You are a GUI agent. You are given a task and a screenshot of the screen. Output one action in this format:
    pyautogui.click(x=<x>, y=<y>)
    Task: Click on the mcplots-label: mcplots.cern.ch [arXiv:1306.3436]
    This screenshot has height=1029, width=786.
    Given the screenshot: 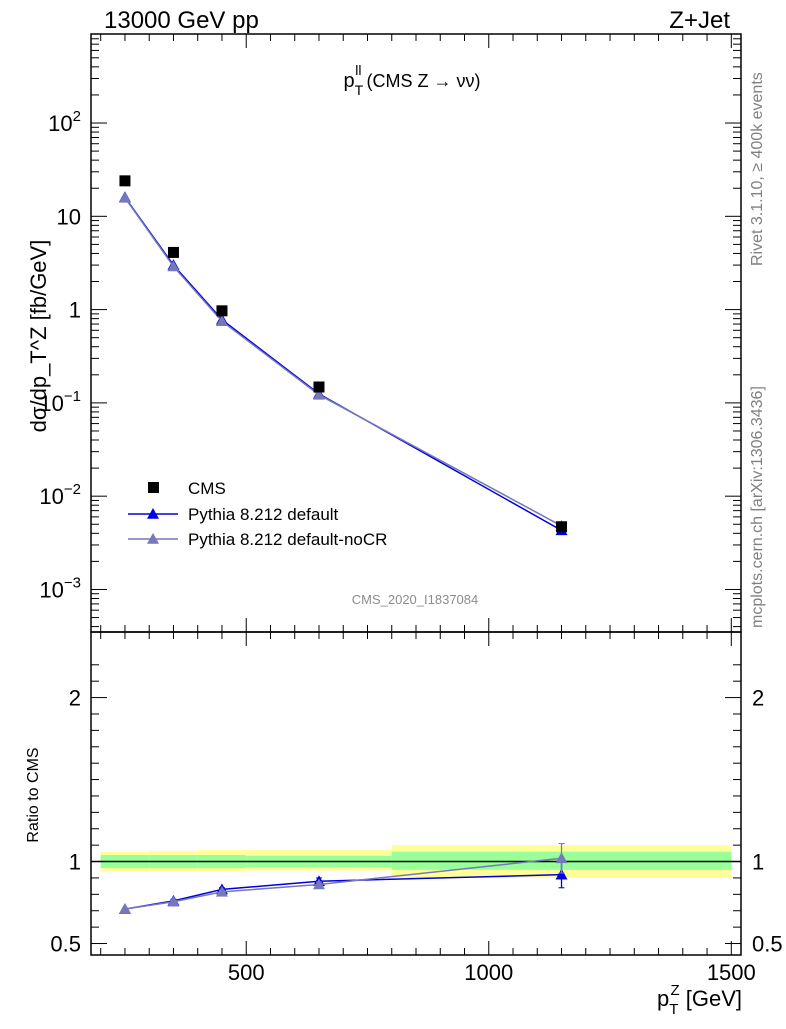 What is the action you would take?
    pyautogui.click(x=757, y=507)
    